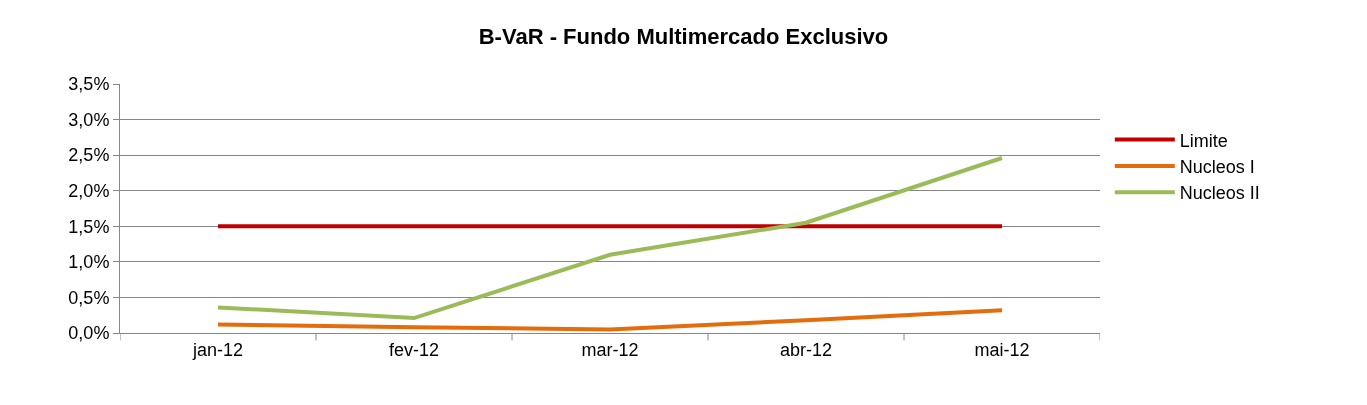 Image resolution: width=1367 pixels, height=405 pixels. Describe the element at coordinates (610, 320) in the screenshot. I see `line-series` at that location.